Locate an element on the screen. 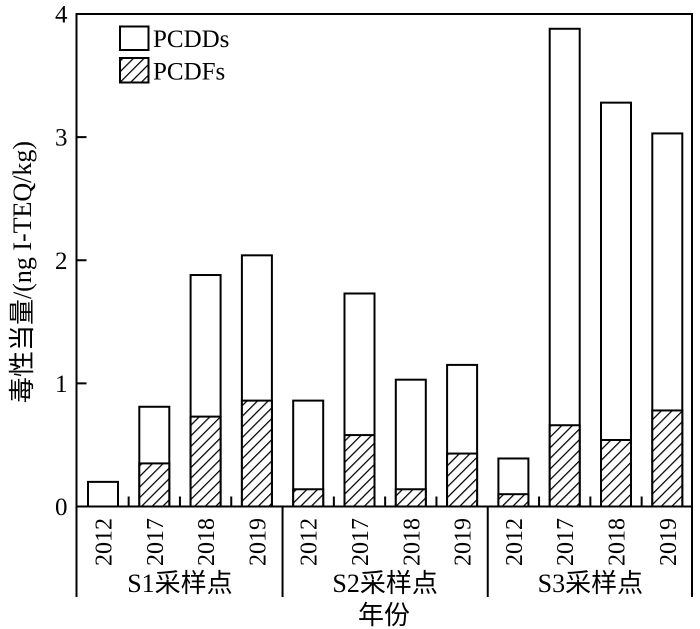  group-label-3: S3采样点 is located at coordinates (590, 583).